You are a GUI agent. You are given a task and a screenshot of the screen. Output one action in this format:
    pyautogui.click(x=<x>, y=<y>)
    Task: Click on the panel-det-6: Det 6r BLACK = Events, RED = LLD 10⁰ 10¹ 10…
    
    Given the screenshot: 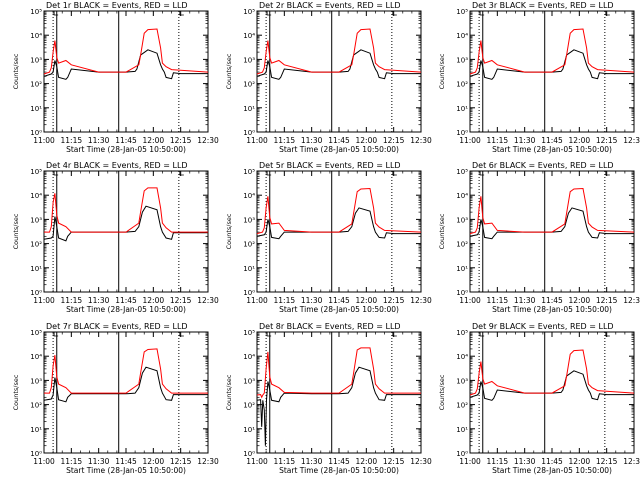 What is the action you would take?
    pyautogui.click(x=539, y=237)
    